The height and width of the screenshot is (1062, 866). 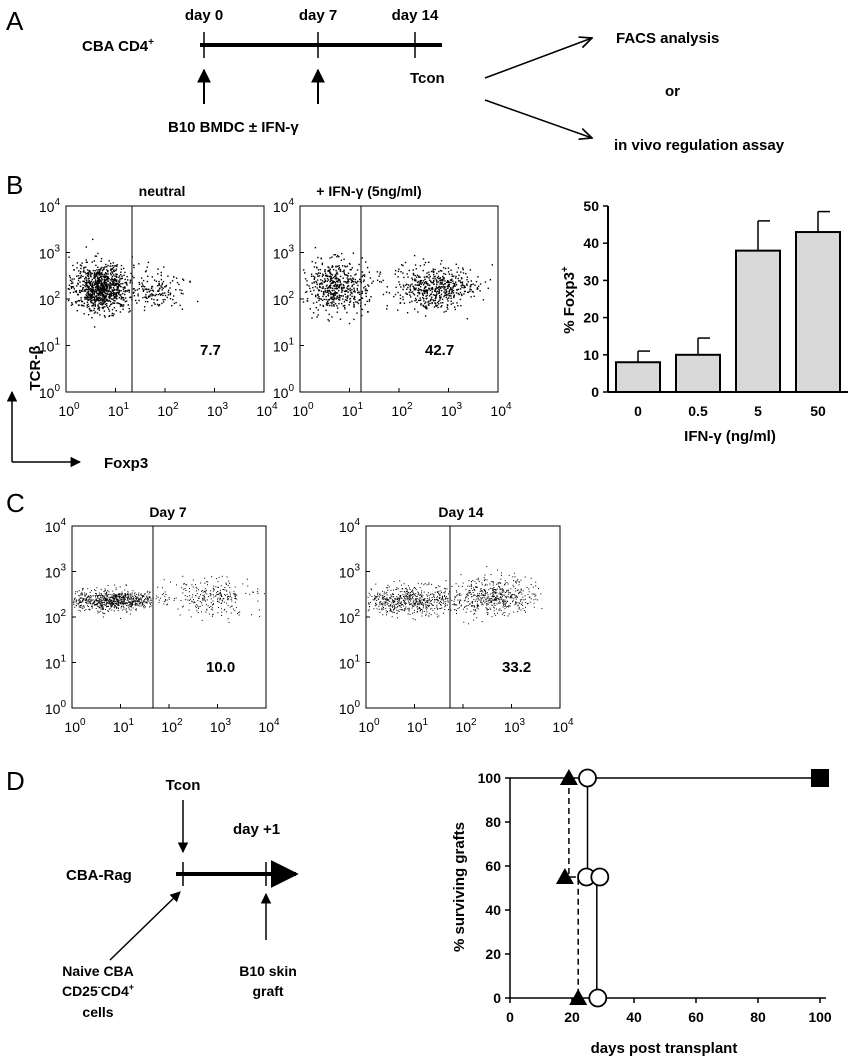 I want to click on arrow-to-facs, so click(x=538, y=58).